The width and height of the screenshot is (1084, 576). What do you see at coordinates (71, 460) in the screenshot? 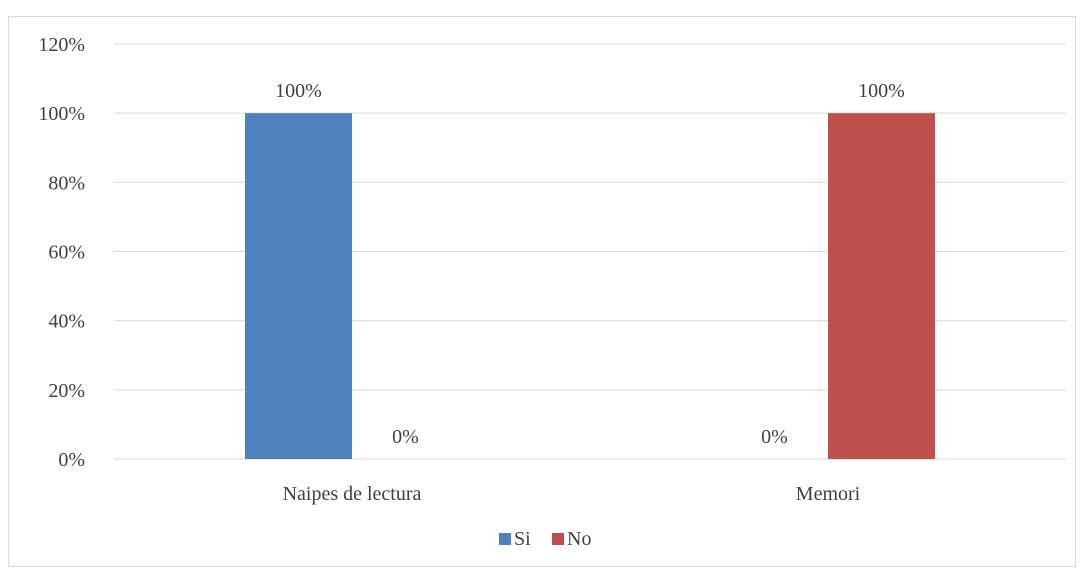
I see `y-tick-label: 0%` at bounding box center [71, 460].